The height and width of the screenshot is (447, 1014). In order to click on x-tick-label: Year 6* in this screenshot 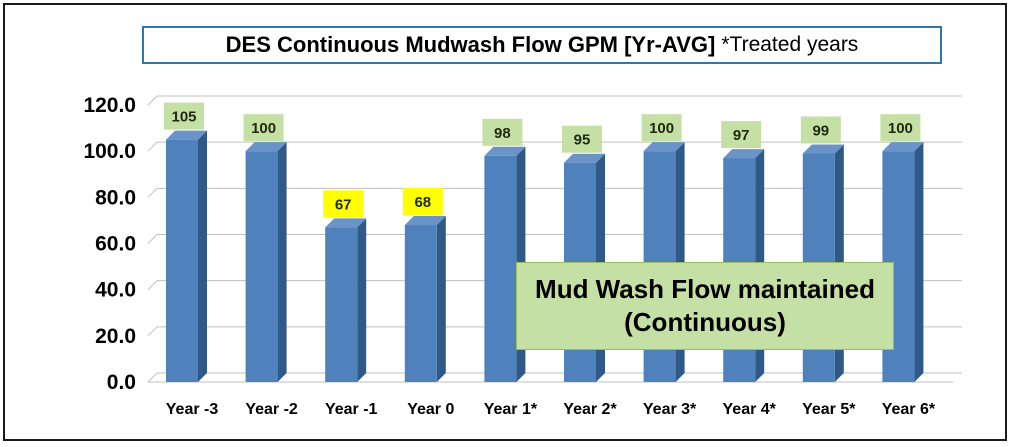, I will do `click(909, 409)`.